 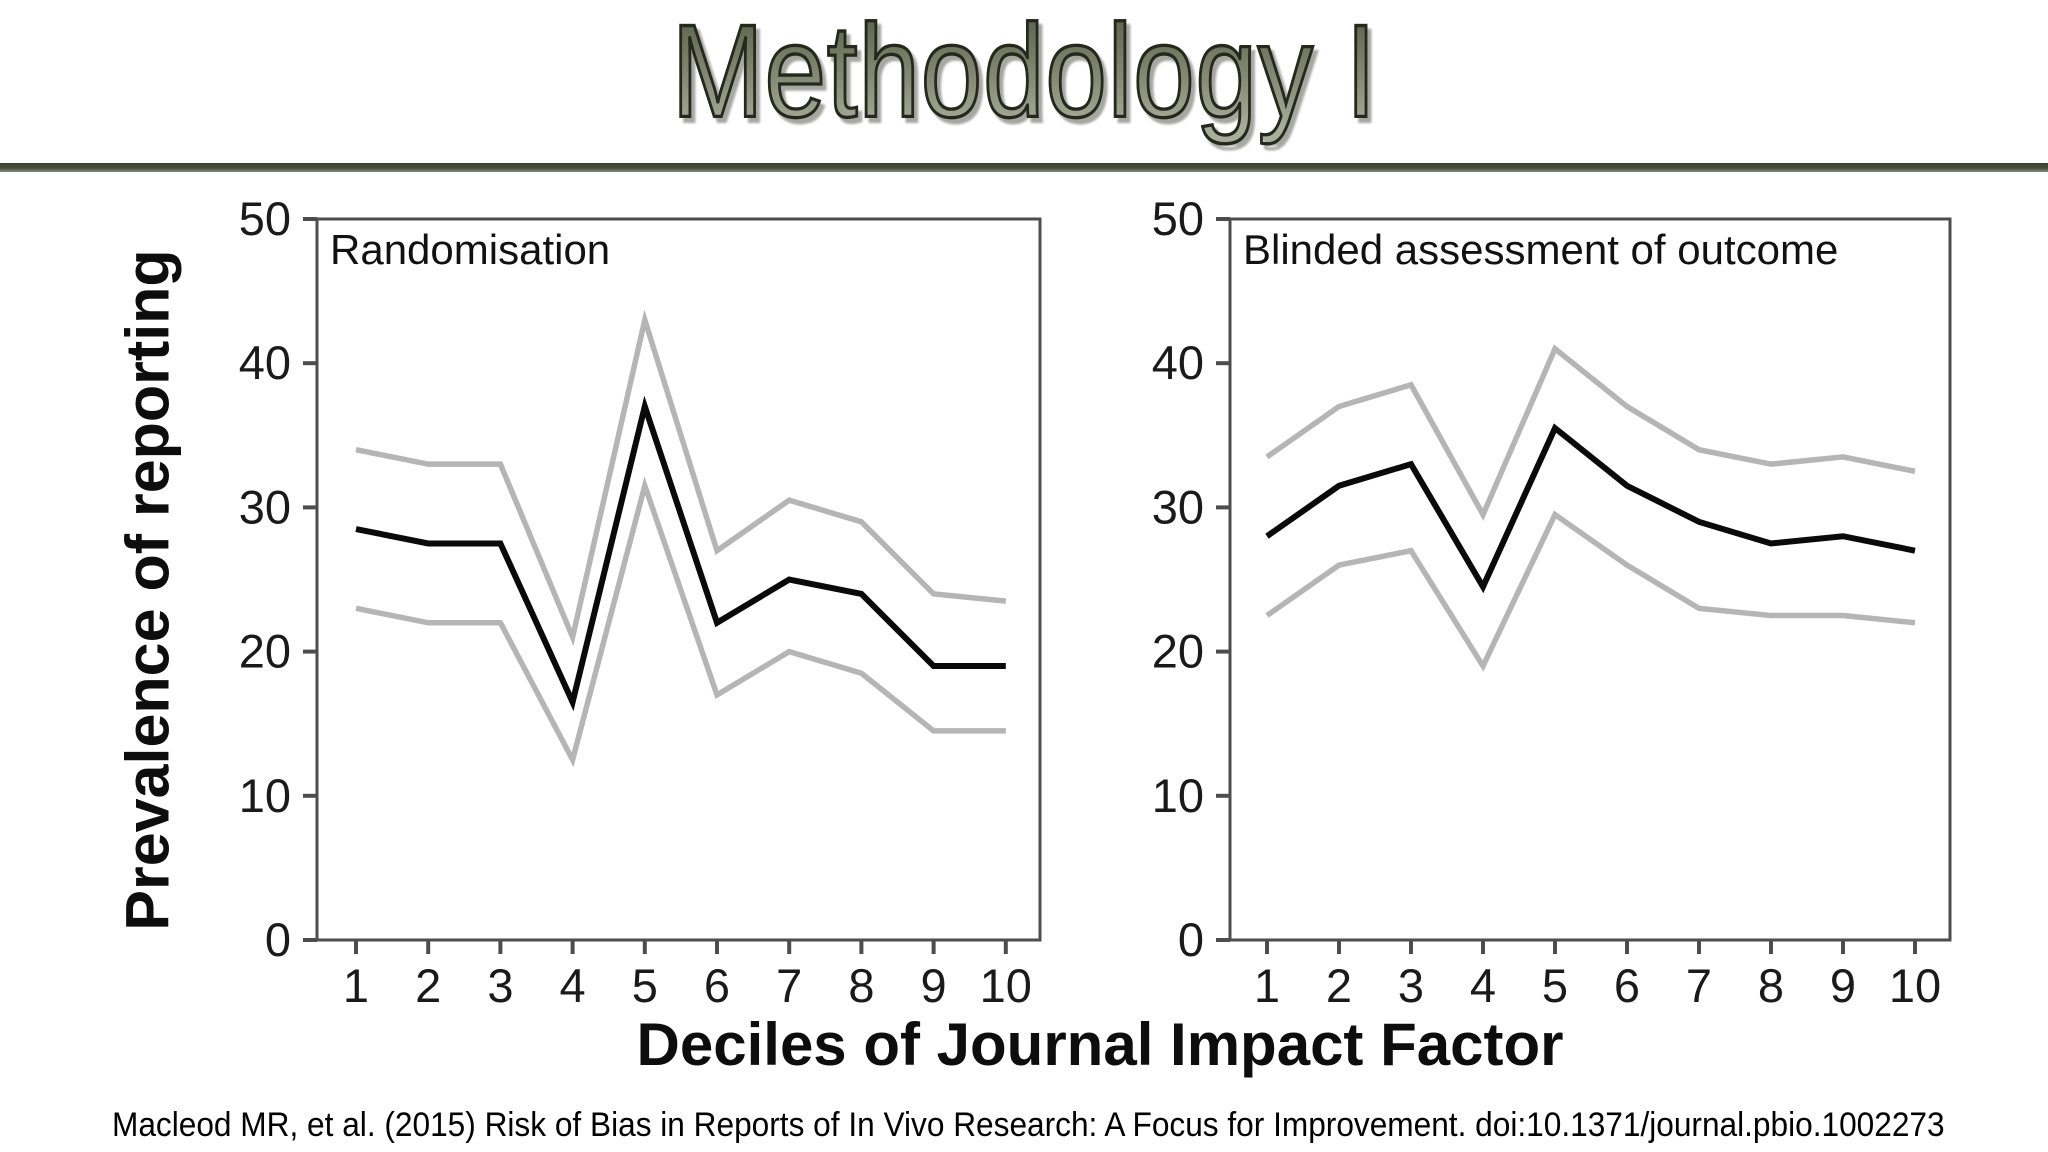 I want to click on y-axis-label: Prevalence of reporting, so click(x=148, y=590).